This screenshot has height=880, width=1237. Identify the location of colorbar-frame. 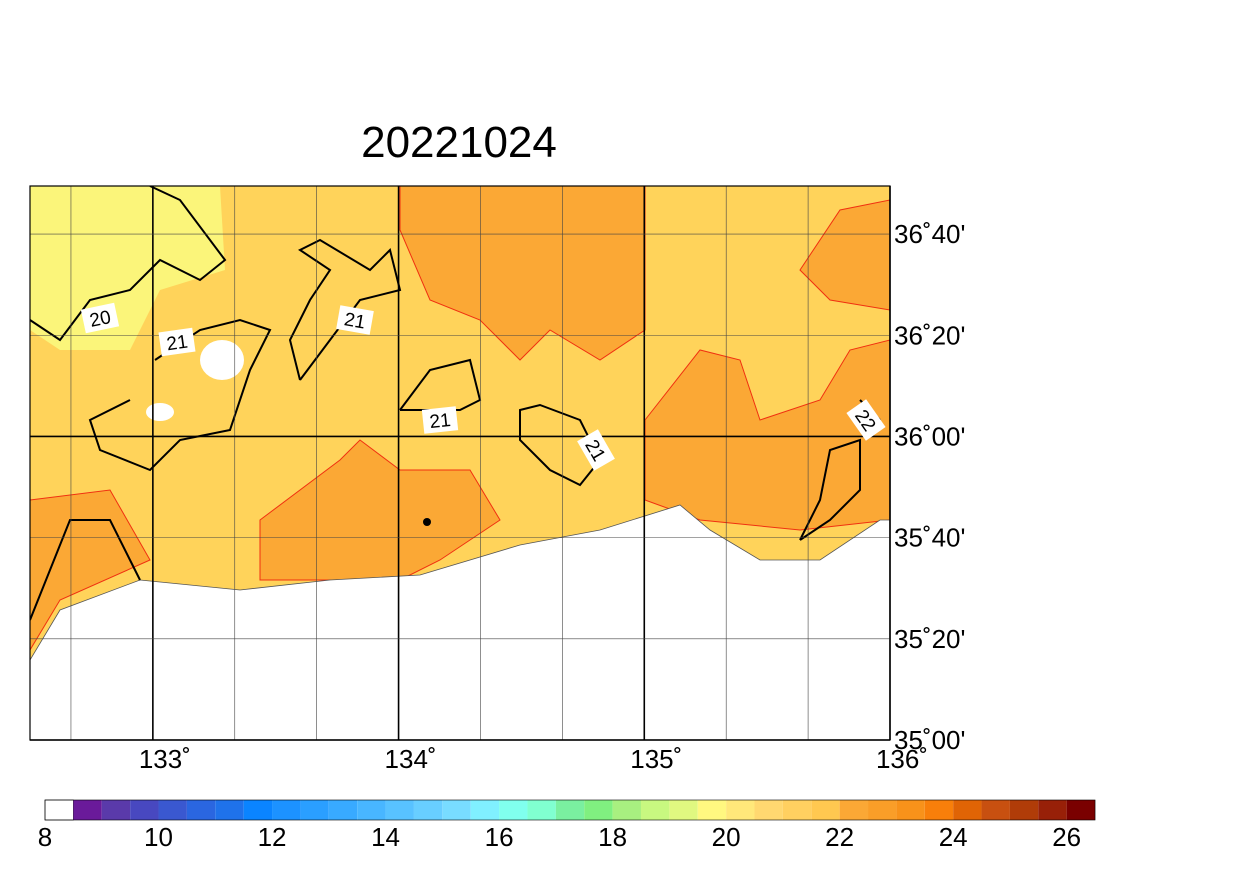
(570, 810).